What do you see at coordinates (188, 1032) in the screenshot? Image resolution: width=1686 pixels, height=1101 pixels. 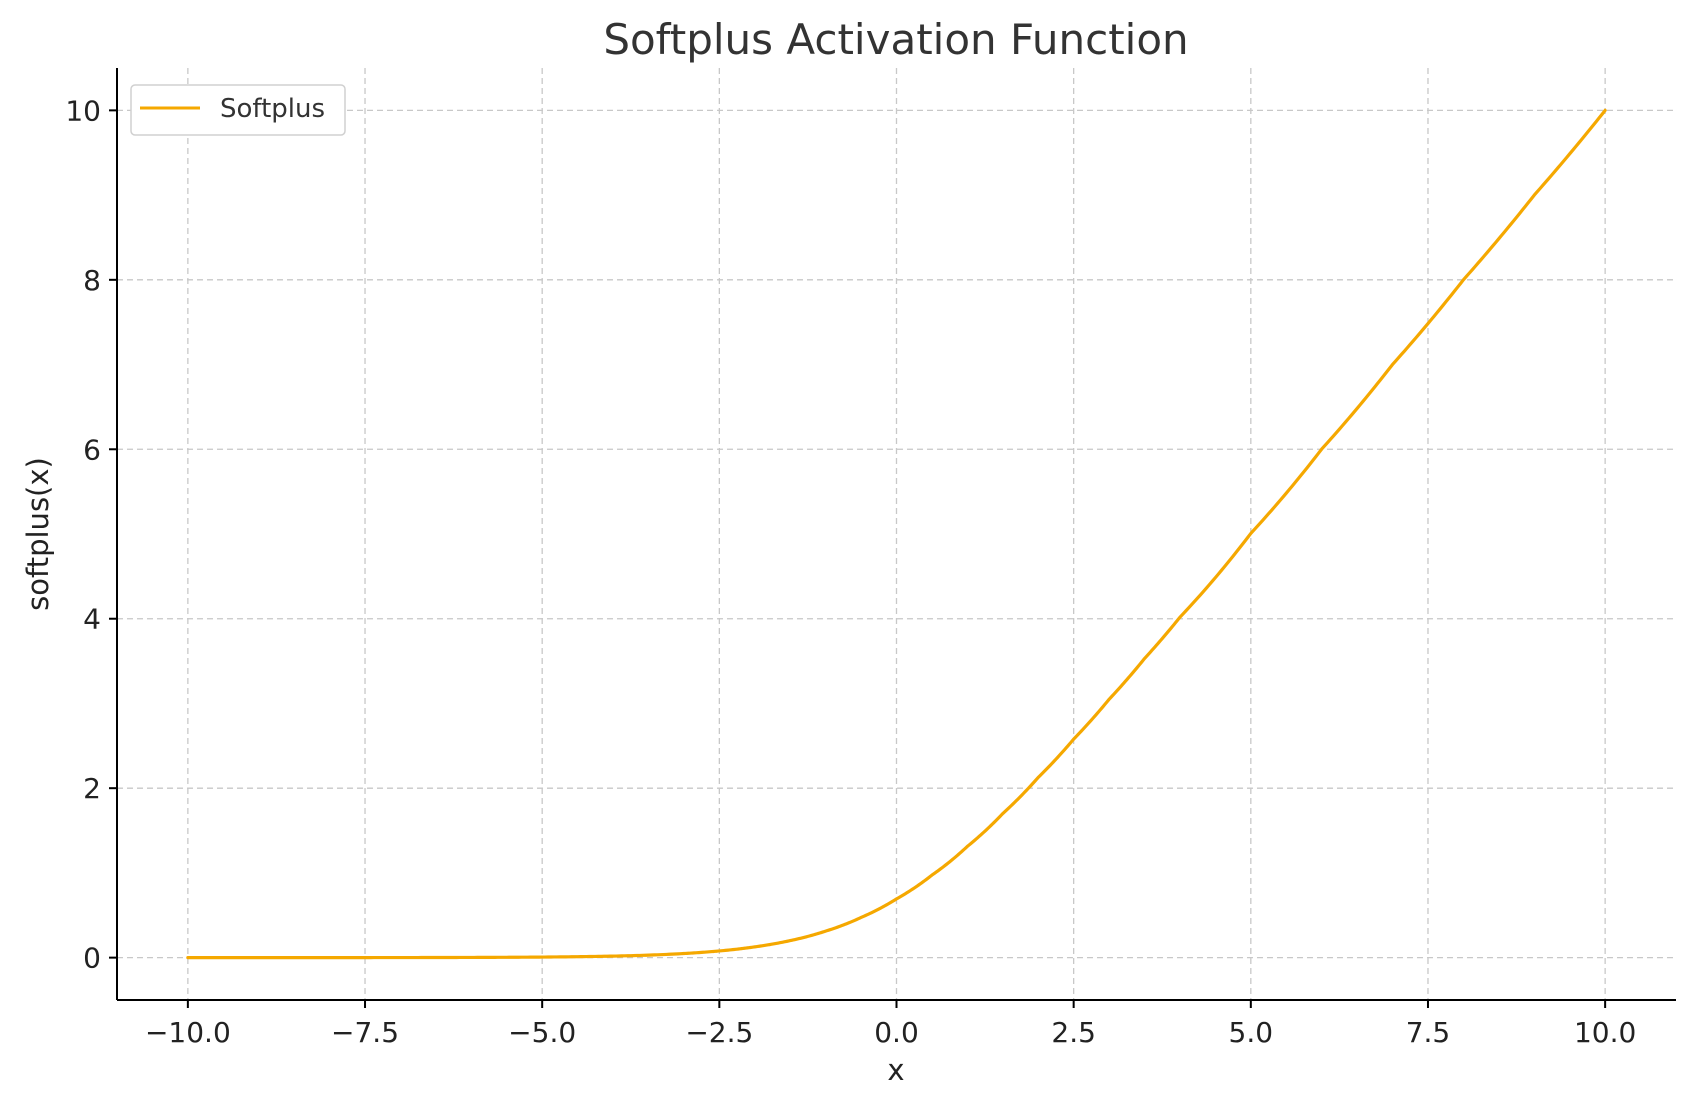 I see `x-tick-label: −10.0` at bounding box center [188, 1032].